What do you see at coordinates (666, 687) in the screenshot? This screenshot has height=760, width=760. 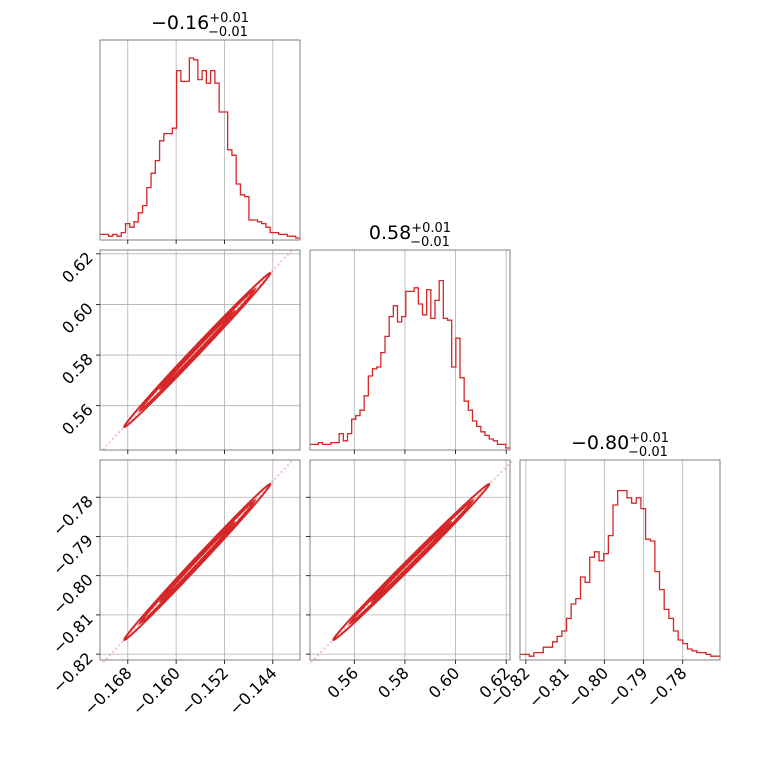 I see `xtick-label-2-4: −0.78` at bounding box center [666, 687].